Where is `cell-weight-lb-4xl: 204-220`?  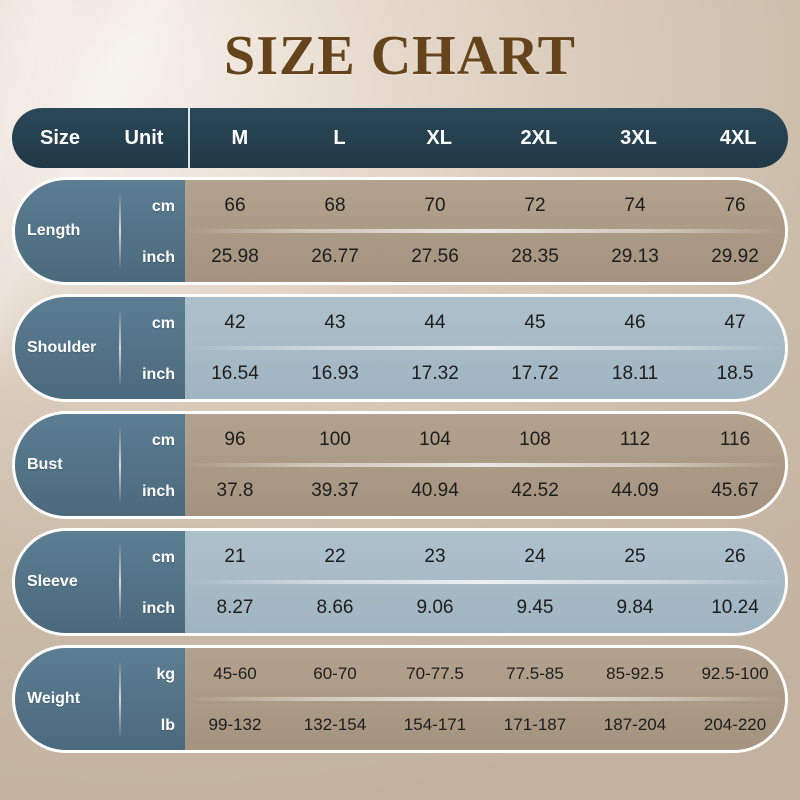 cell-weight-lb-4xl: 204-220 is located at coordinates (735, 724).